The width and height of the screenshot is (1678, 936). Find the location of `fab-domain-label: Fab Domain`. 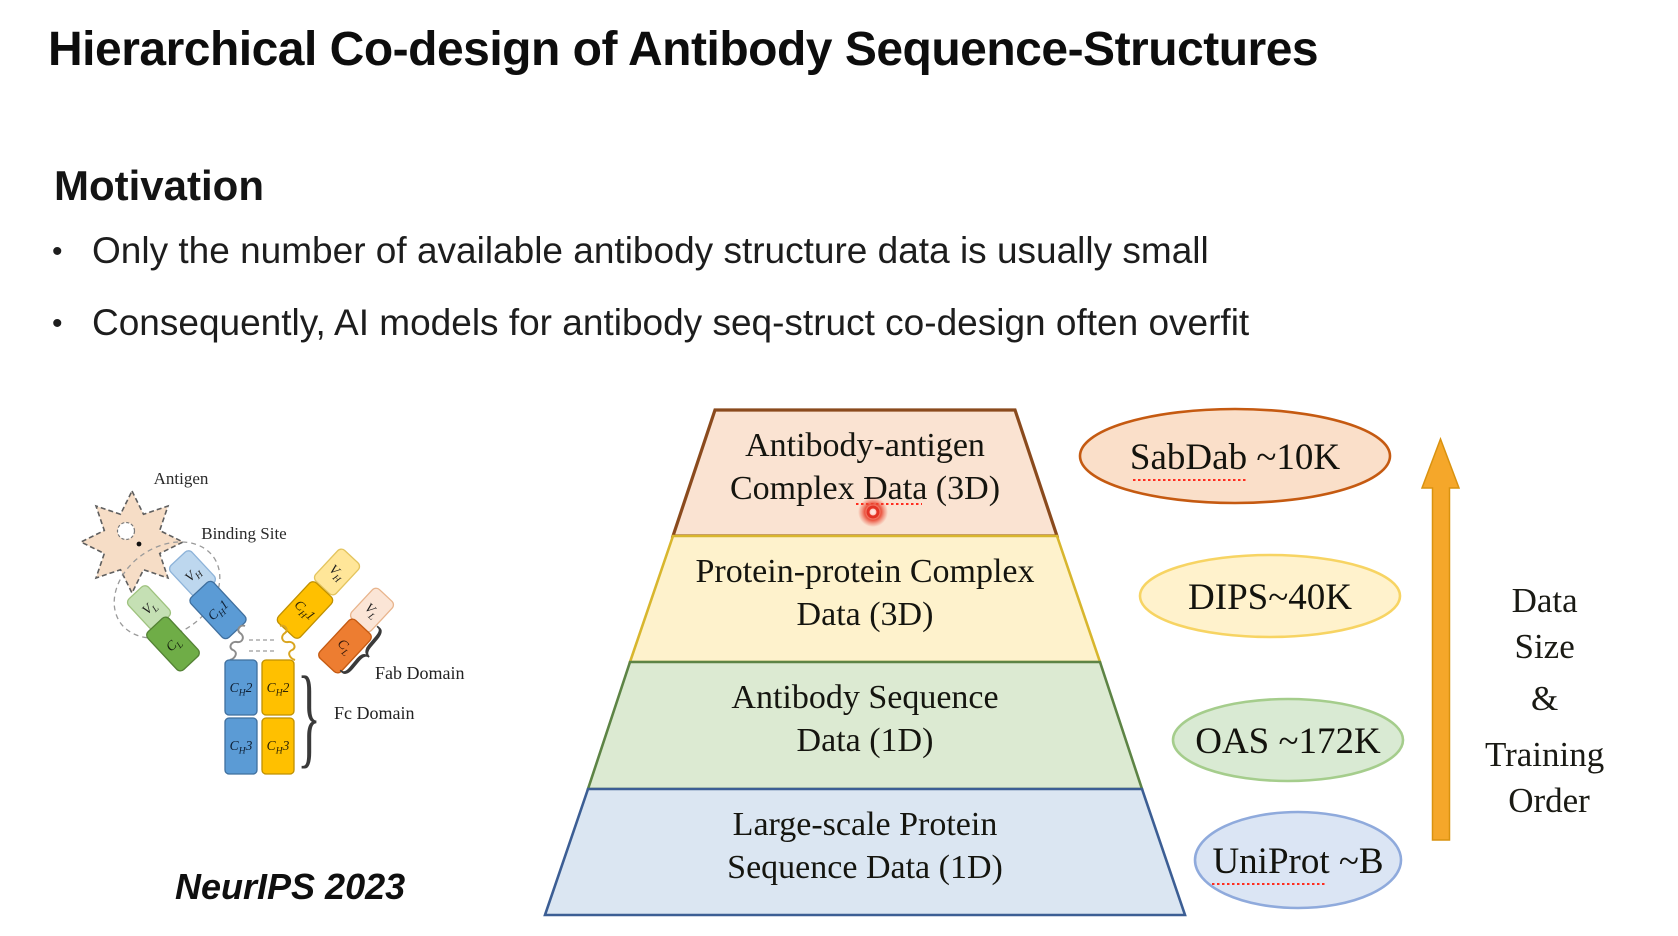

fab-domain-label: Fab Domain is located at coordinates (420, 673).